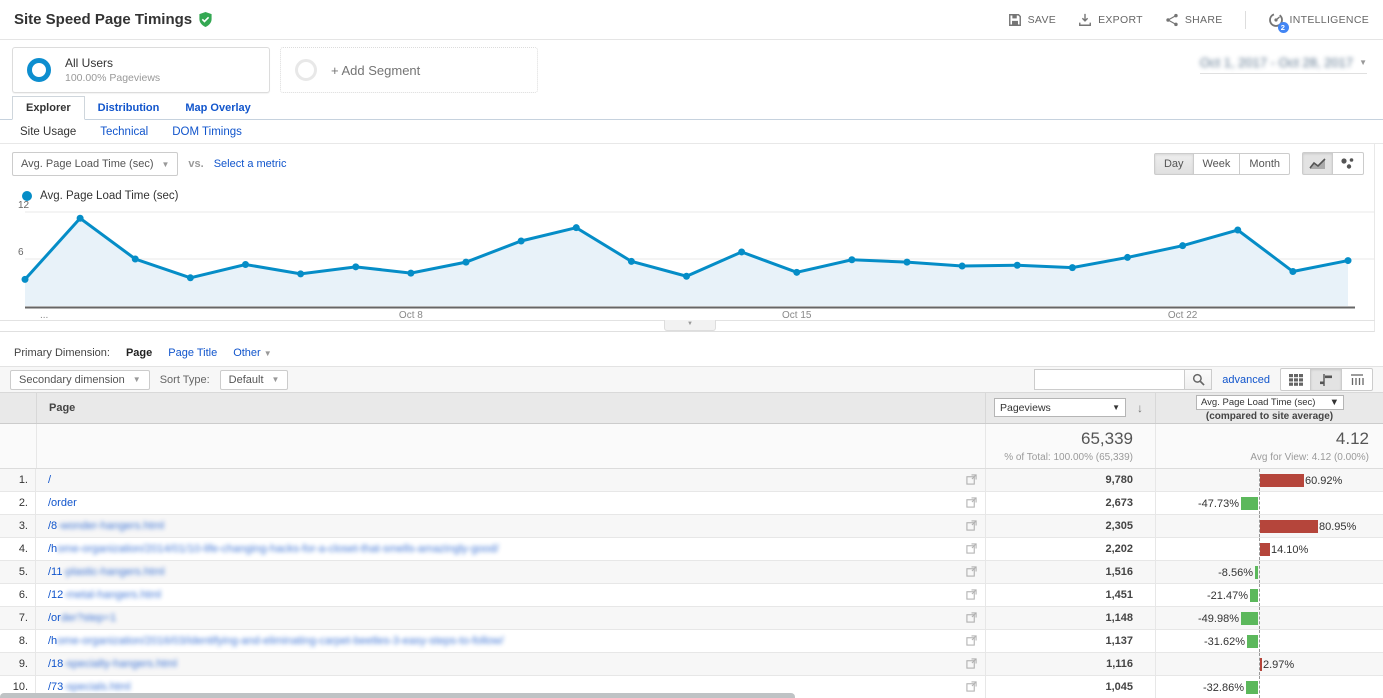 The height and width of the screenshot is (698, 1383). I want to click on subtab-site-usage: Site Usage, so click(48, 132).